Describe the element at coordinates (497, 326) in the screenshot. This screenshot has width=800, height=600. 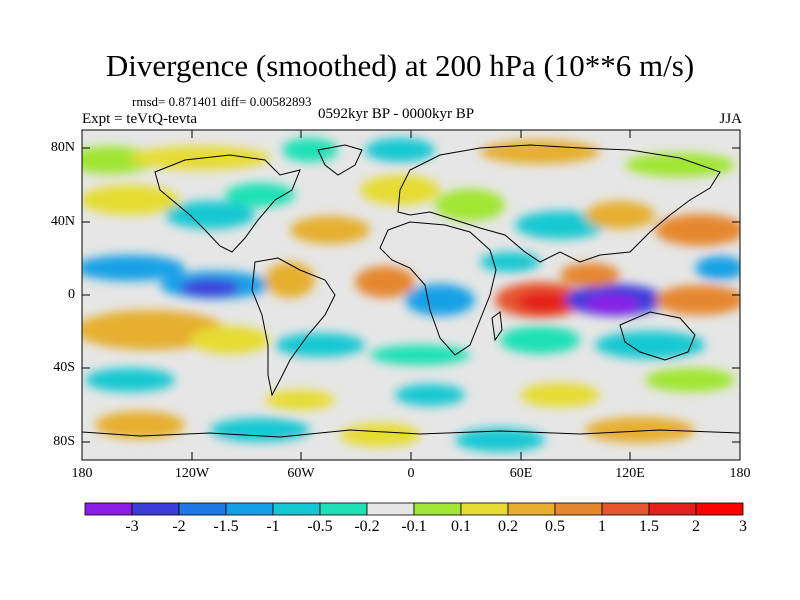
I see `coast-madagascar` at that location.